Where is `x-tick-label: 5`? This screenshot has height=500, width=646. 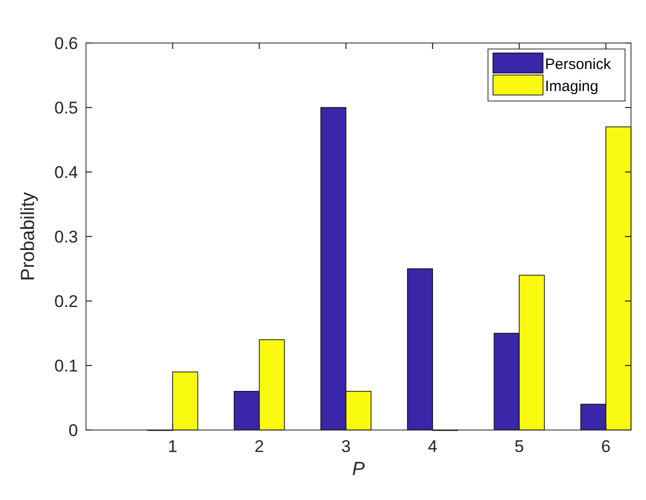
x-tick-label: 5 is located at coordinates (519, 446).